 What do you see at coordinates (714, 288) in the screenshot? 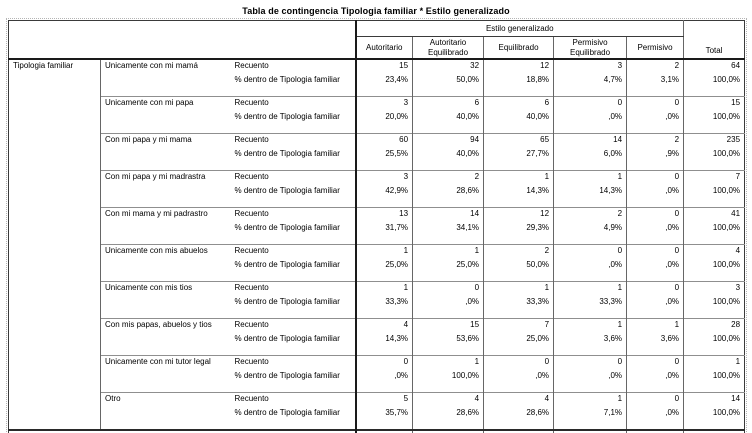
I see `cell-count-total: 3` at bounding box center [714, 288].